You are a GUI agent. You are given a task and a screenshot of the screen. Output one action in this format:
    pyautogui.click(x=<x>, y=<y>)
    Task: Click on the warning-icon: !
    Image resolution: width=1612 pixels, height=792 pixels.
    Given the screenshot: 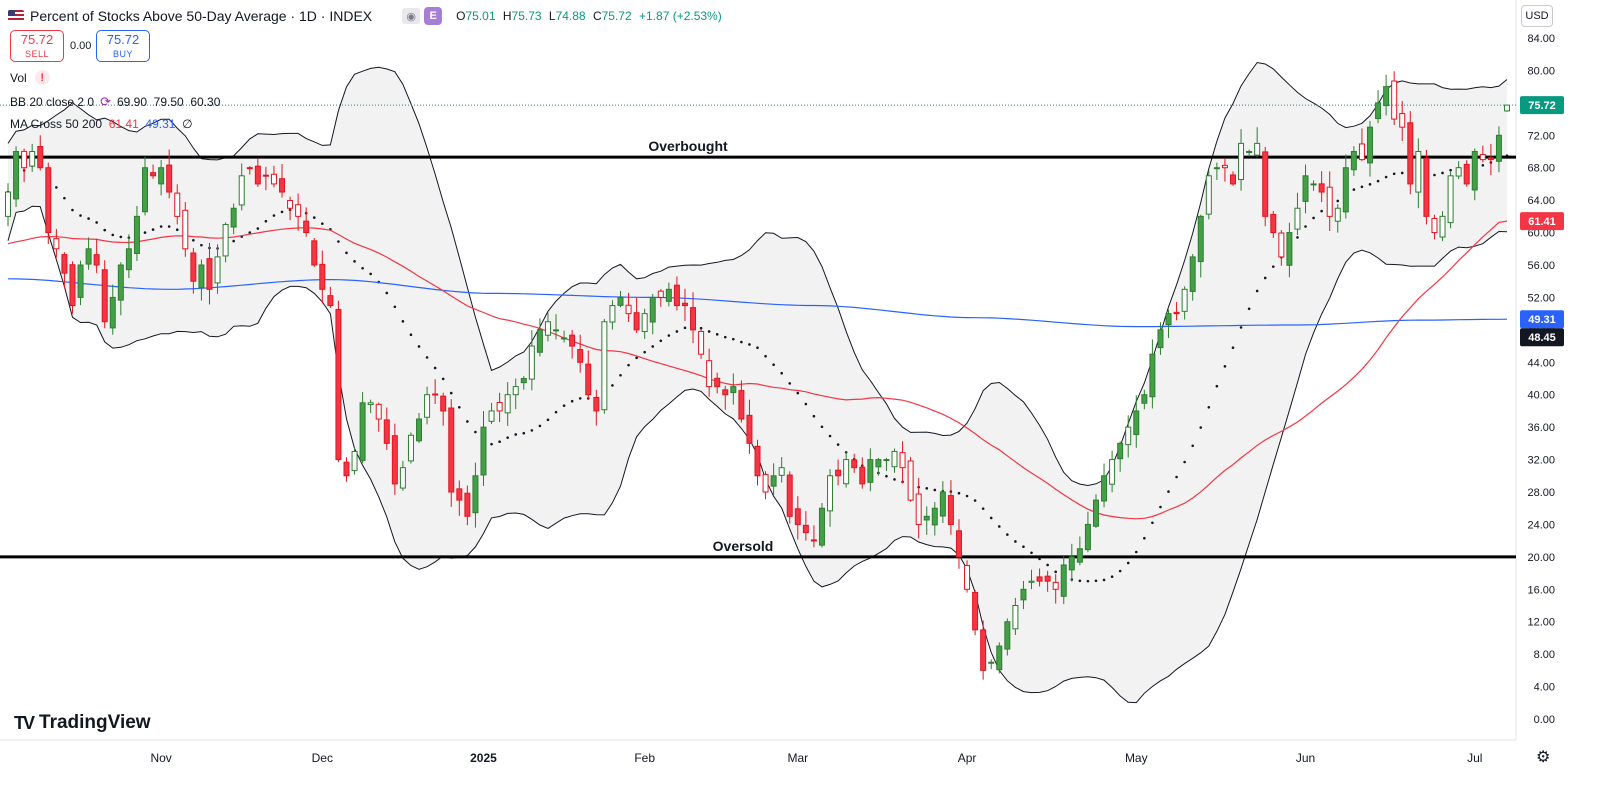 What is the action you would take?
    pyautogui.click(x=42, y=77)
    